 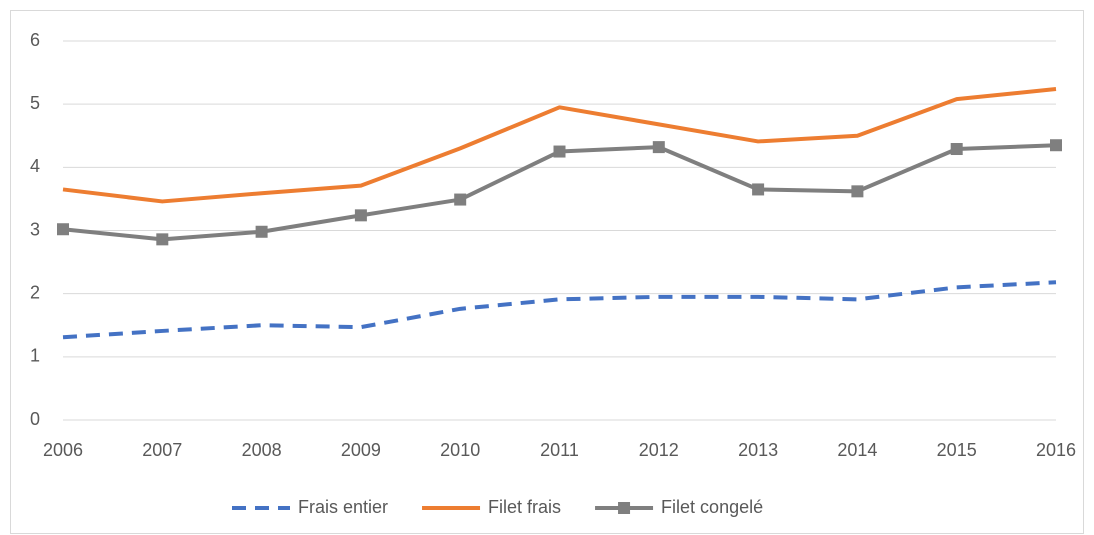 What do you see at coordinates (559, 450) in the screenshot?
I see `x-tick-label: 2011` at bounding box center [559, 450].